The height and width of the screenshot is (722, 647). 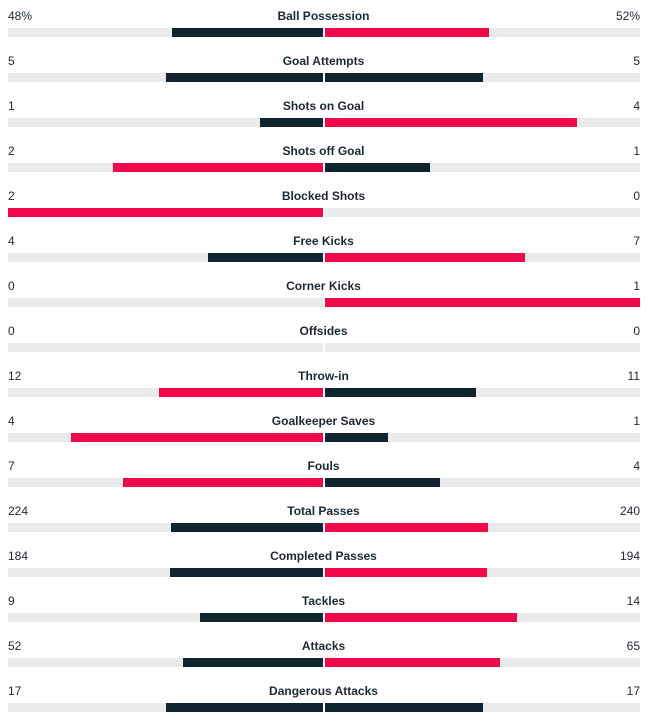 I want to click on stat-row: 224 Total Passes 240, so click(x=323, y=517).